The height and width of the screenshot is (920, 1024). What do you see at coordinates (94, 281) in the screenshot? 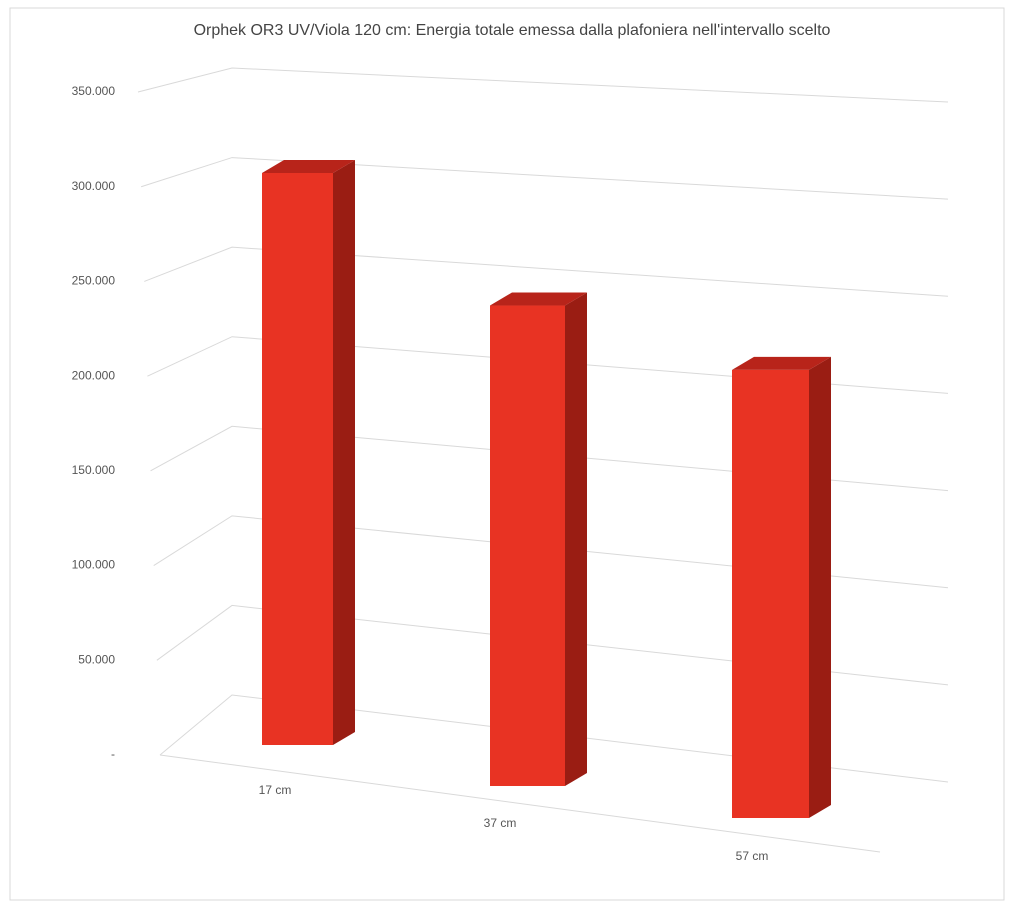
I see `y-tick-label: 250.000` at bounding box center [94, 281].